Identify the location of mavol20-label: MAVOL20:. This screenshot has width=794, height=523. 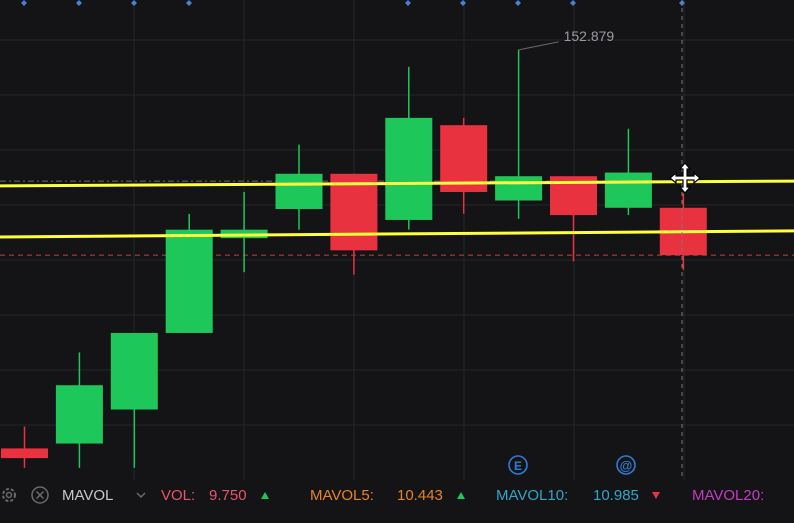
(728, 495).